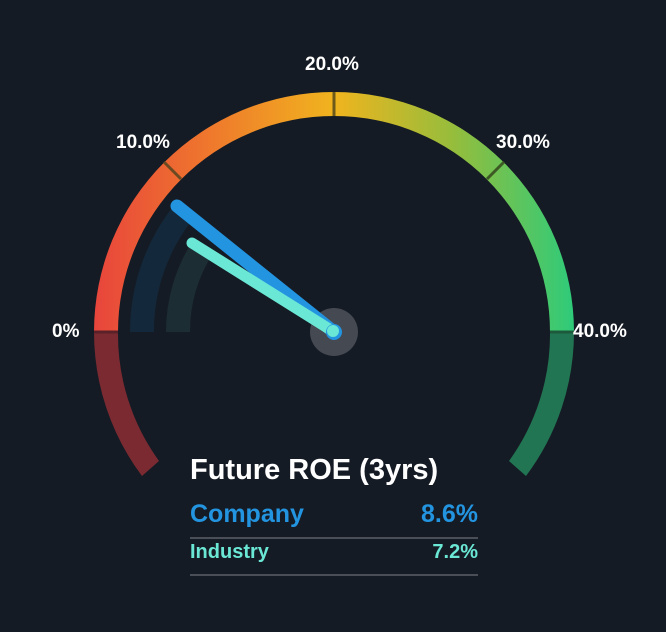  I want to click on industry-value: 7.2%, so click(455, 552).